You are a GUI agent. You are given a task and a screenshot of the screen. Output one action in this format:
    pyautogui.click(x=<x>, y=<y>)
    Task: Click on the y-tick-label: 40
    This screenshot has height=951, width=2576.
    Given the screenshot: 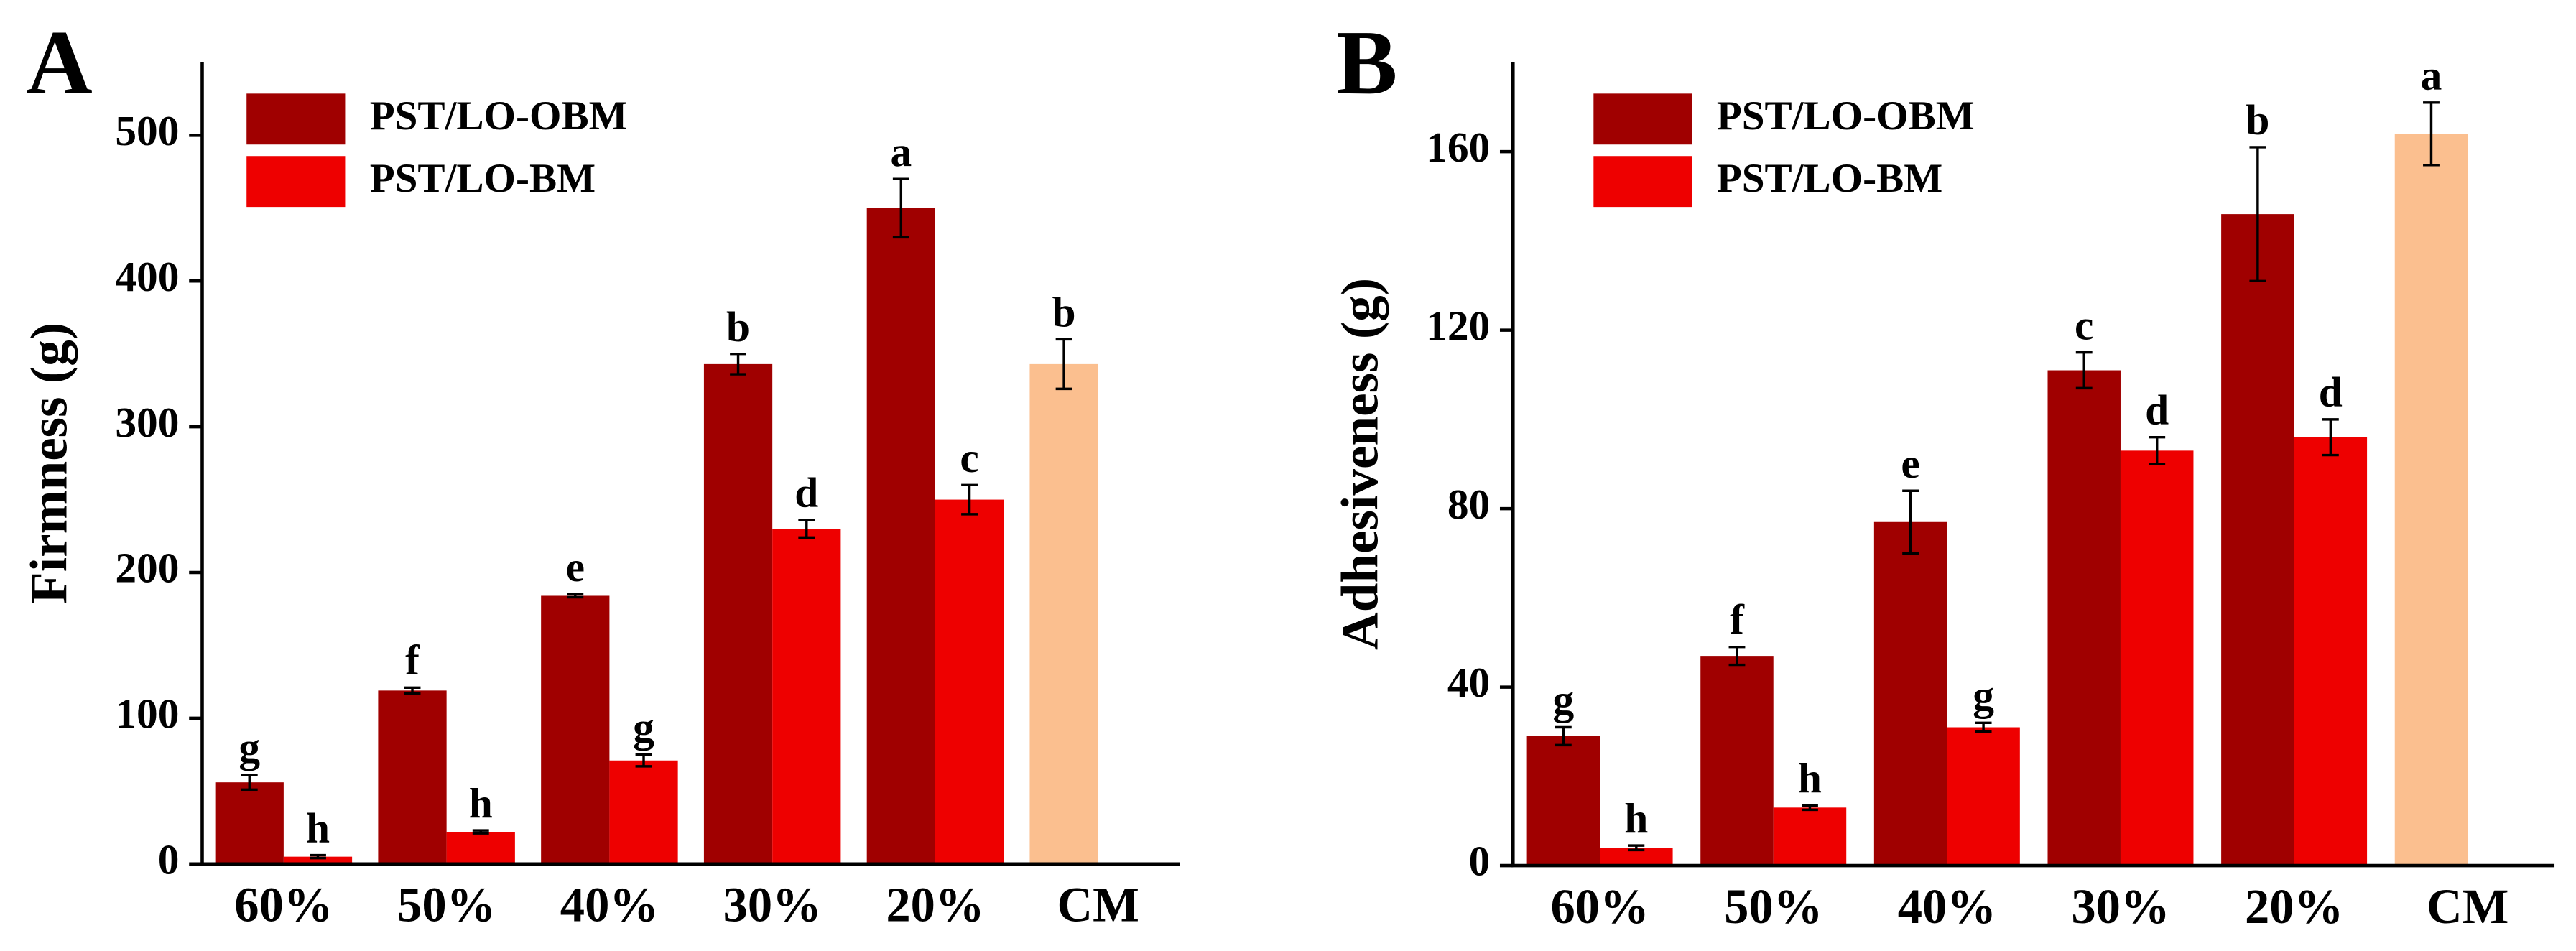 What is the action you would take?
    pyautogui.click(x=1468, y=682)
    